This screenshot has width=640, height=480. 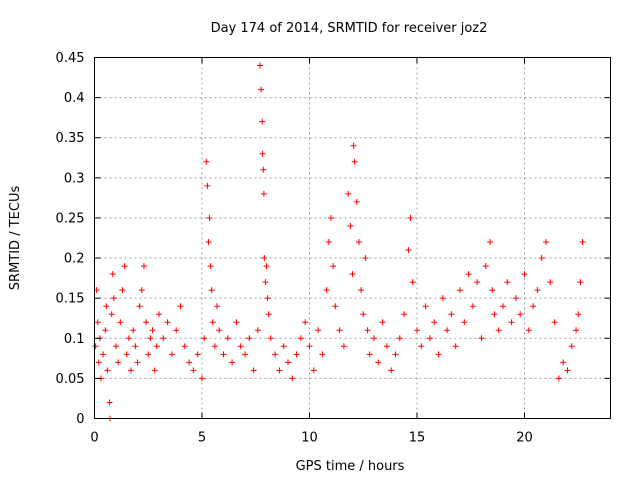 I want to click on y-tick-label: 0.2, so click(x=74, y=259).